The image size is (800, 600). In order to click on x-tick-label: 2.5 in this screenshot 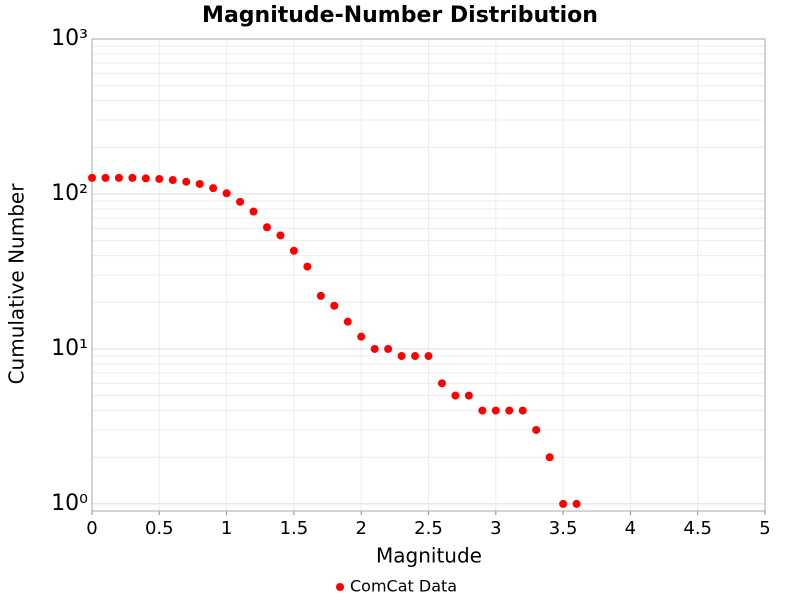, I will do `click(428, 528)`.